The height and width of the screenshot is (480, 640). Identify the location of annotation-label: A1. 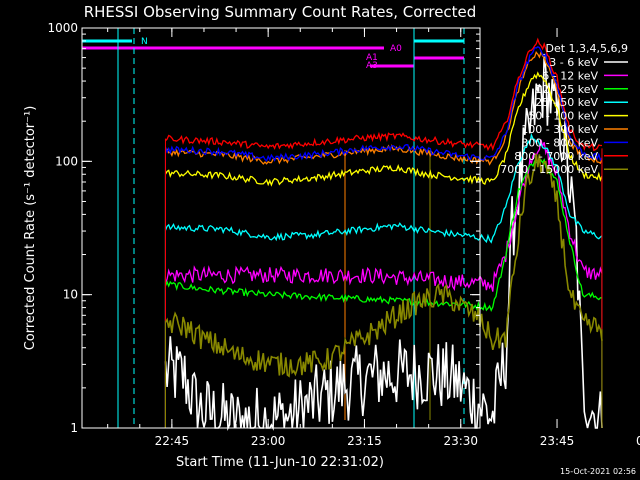
(372, 58).